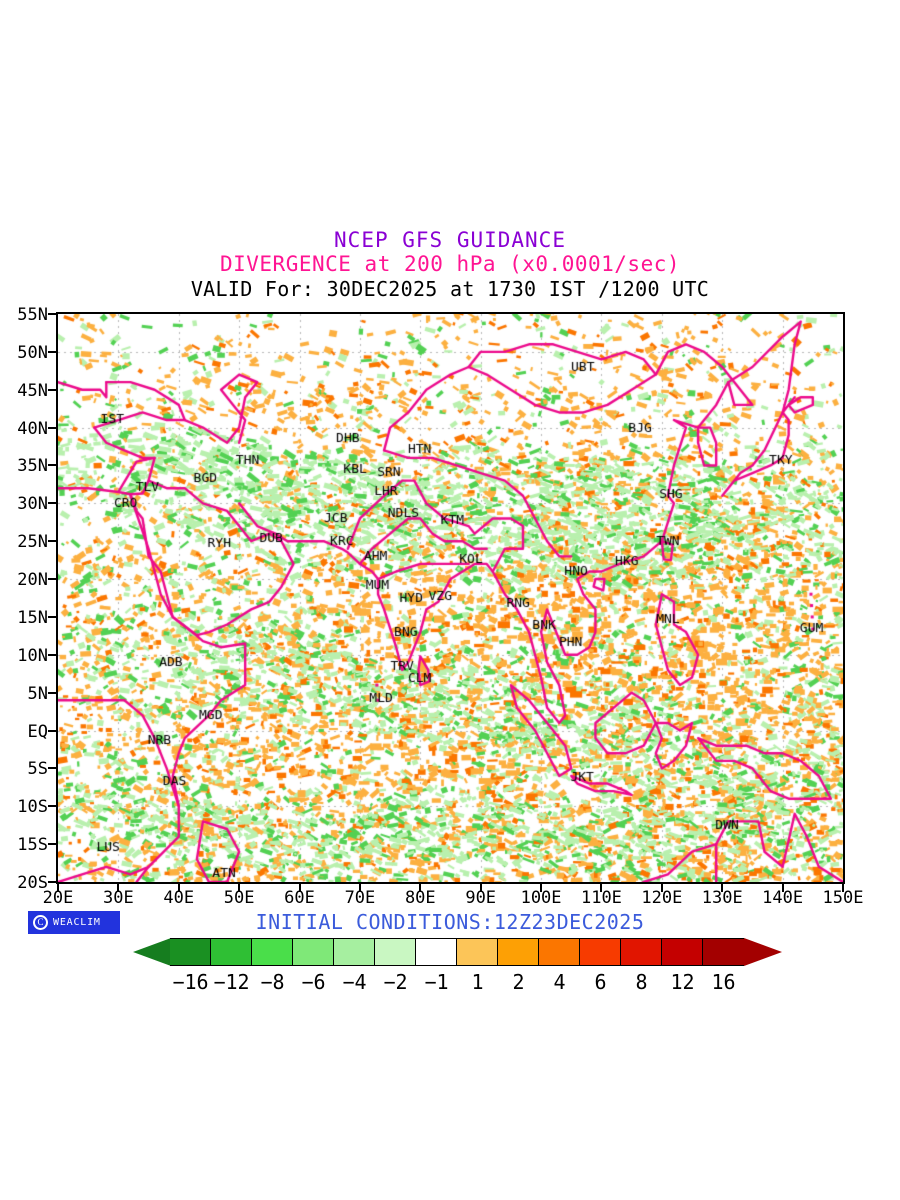 The height and width of the screenshot is (1200, 900). What do you see at coordinates (420, 898) in the screenshot?
I see `lon-tick-label: 80E` at bounding box center [420, 898].